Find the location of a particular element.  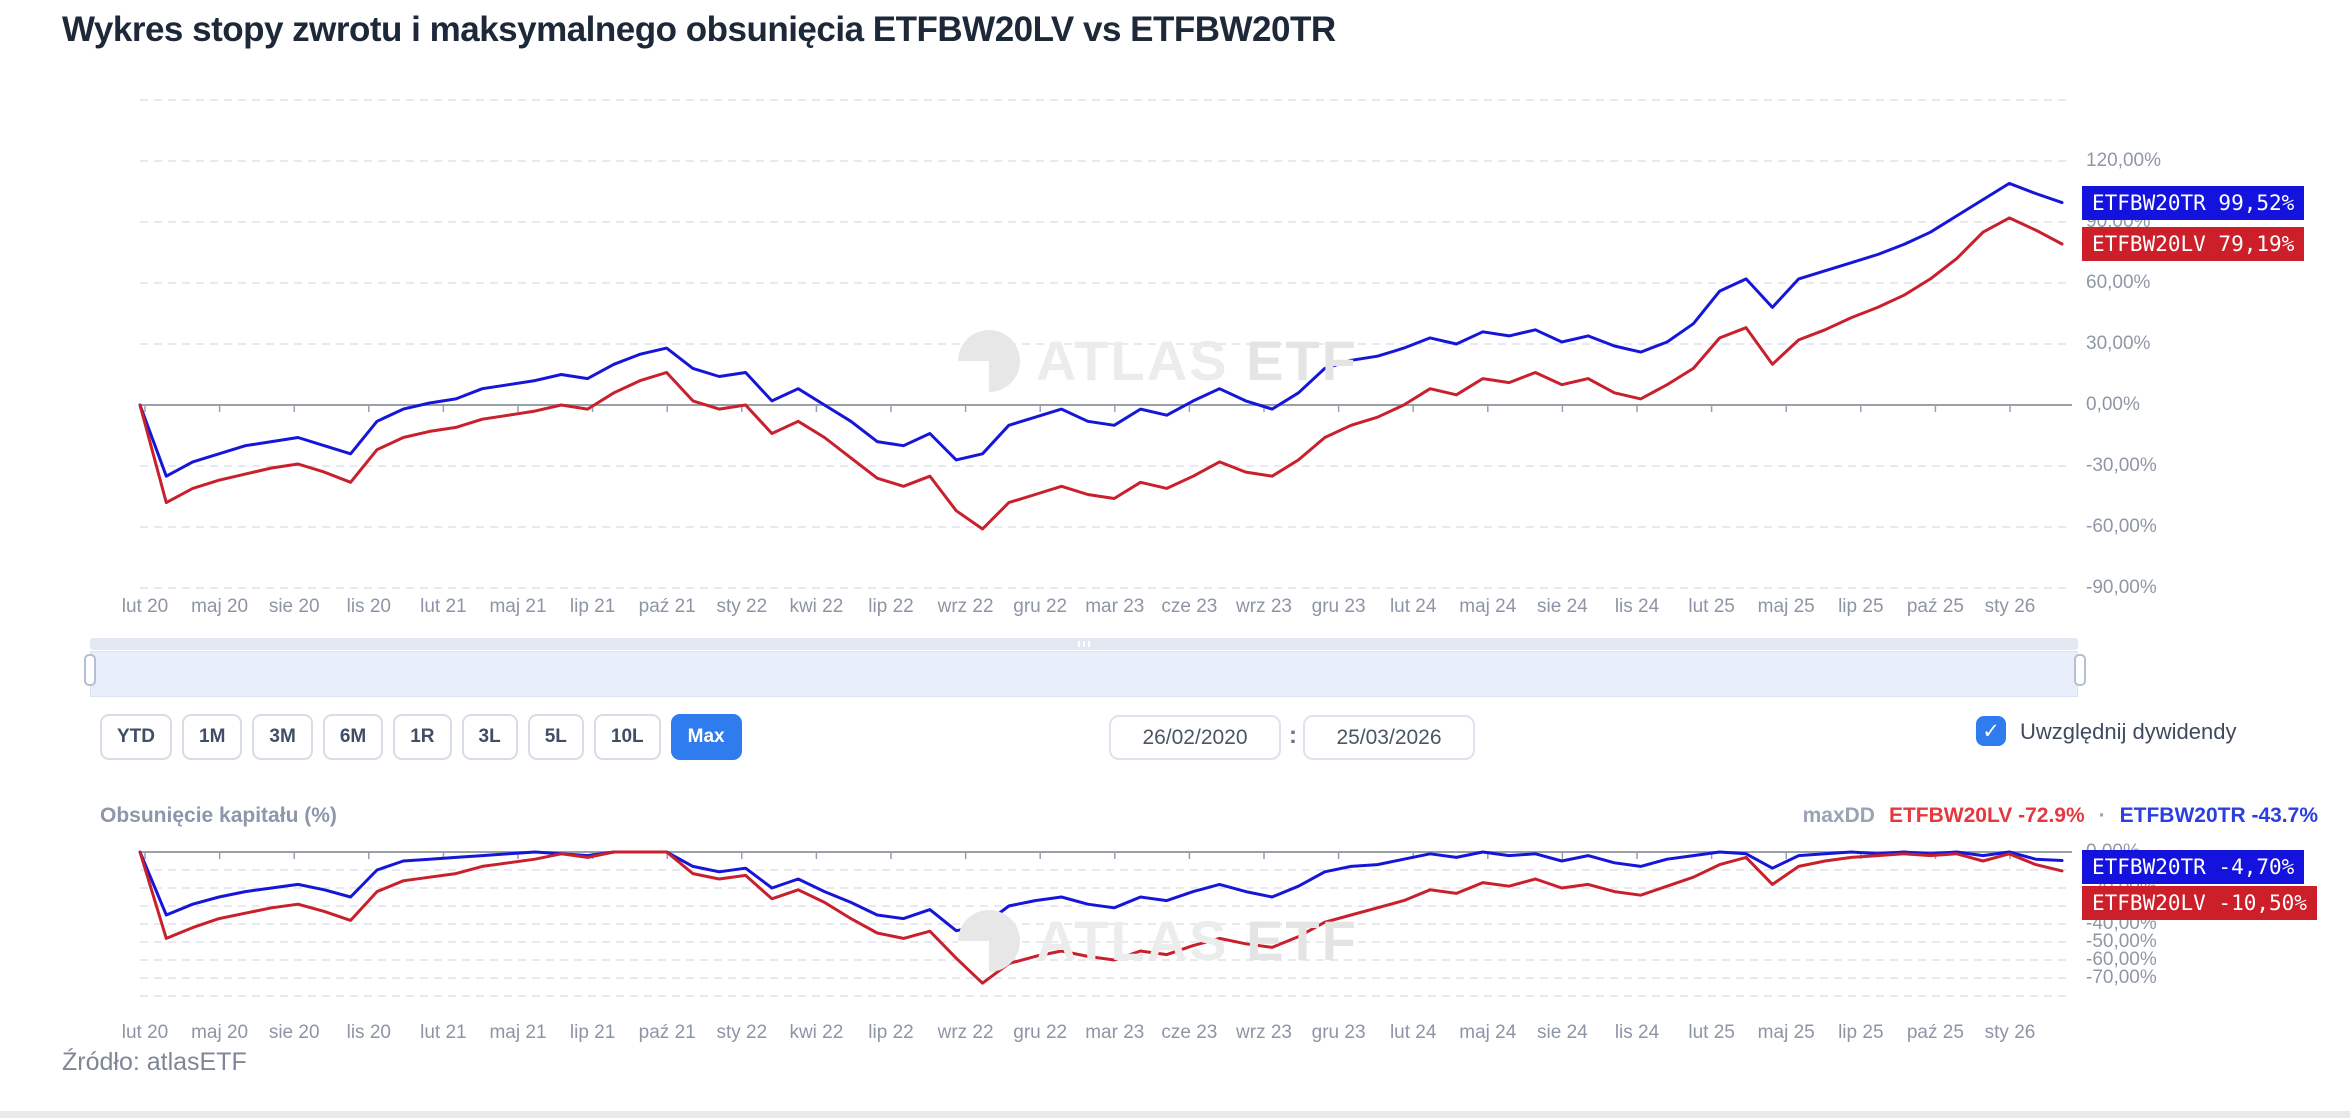

atlas-logo-icon is located at coordinates (989, 360).